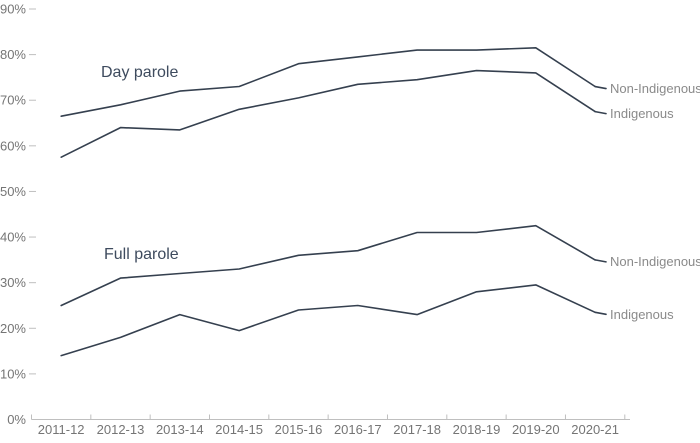  I want to click on y-tick-label: 70%, so click(13, 100).